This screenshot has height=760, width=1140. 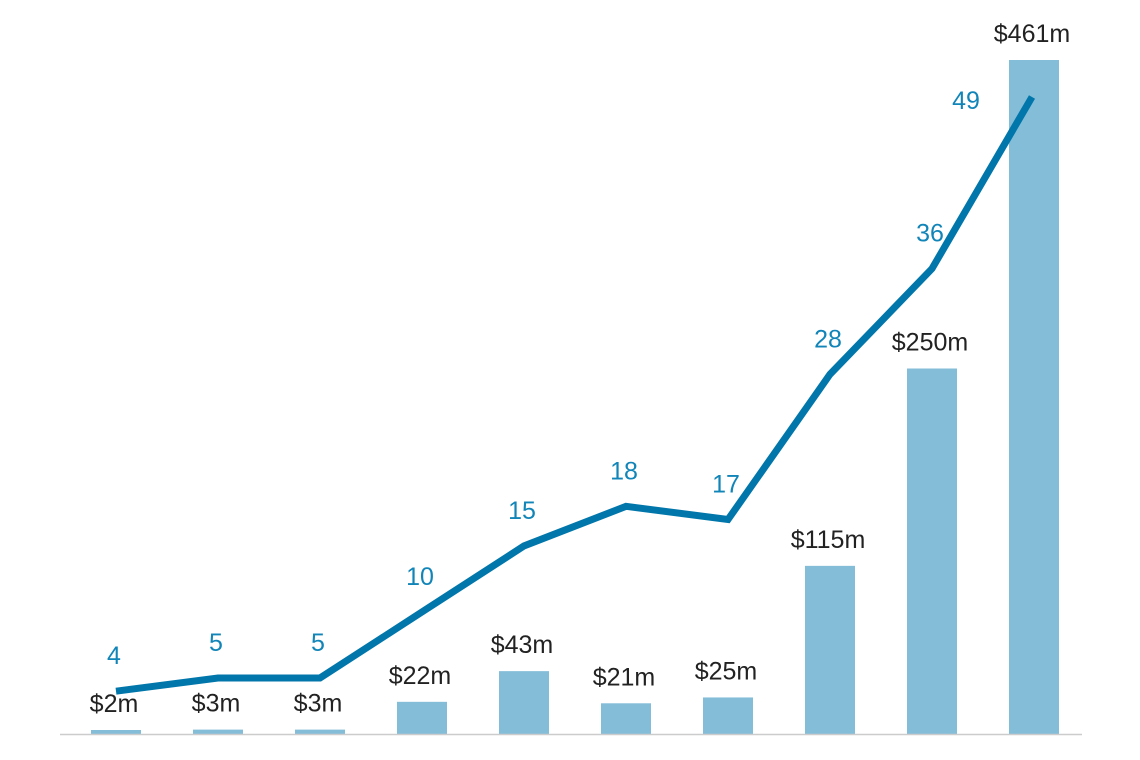 I want to click on bar-value-label-6: $21m, so click(x=624, y=677).